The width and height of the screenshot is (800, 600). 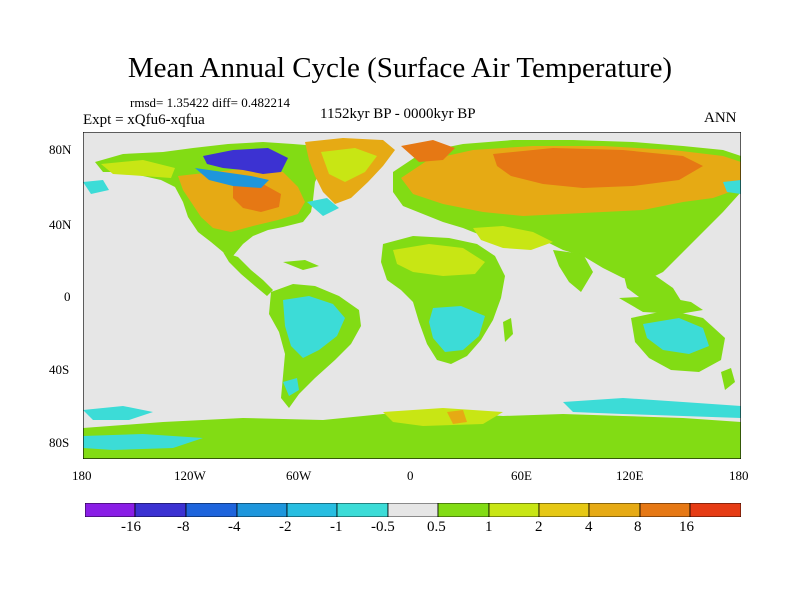 What do you see at coordinates (428, 151) in the screenshot?
I see `europe-hot` at bounding box center [428, 151].